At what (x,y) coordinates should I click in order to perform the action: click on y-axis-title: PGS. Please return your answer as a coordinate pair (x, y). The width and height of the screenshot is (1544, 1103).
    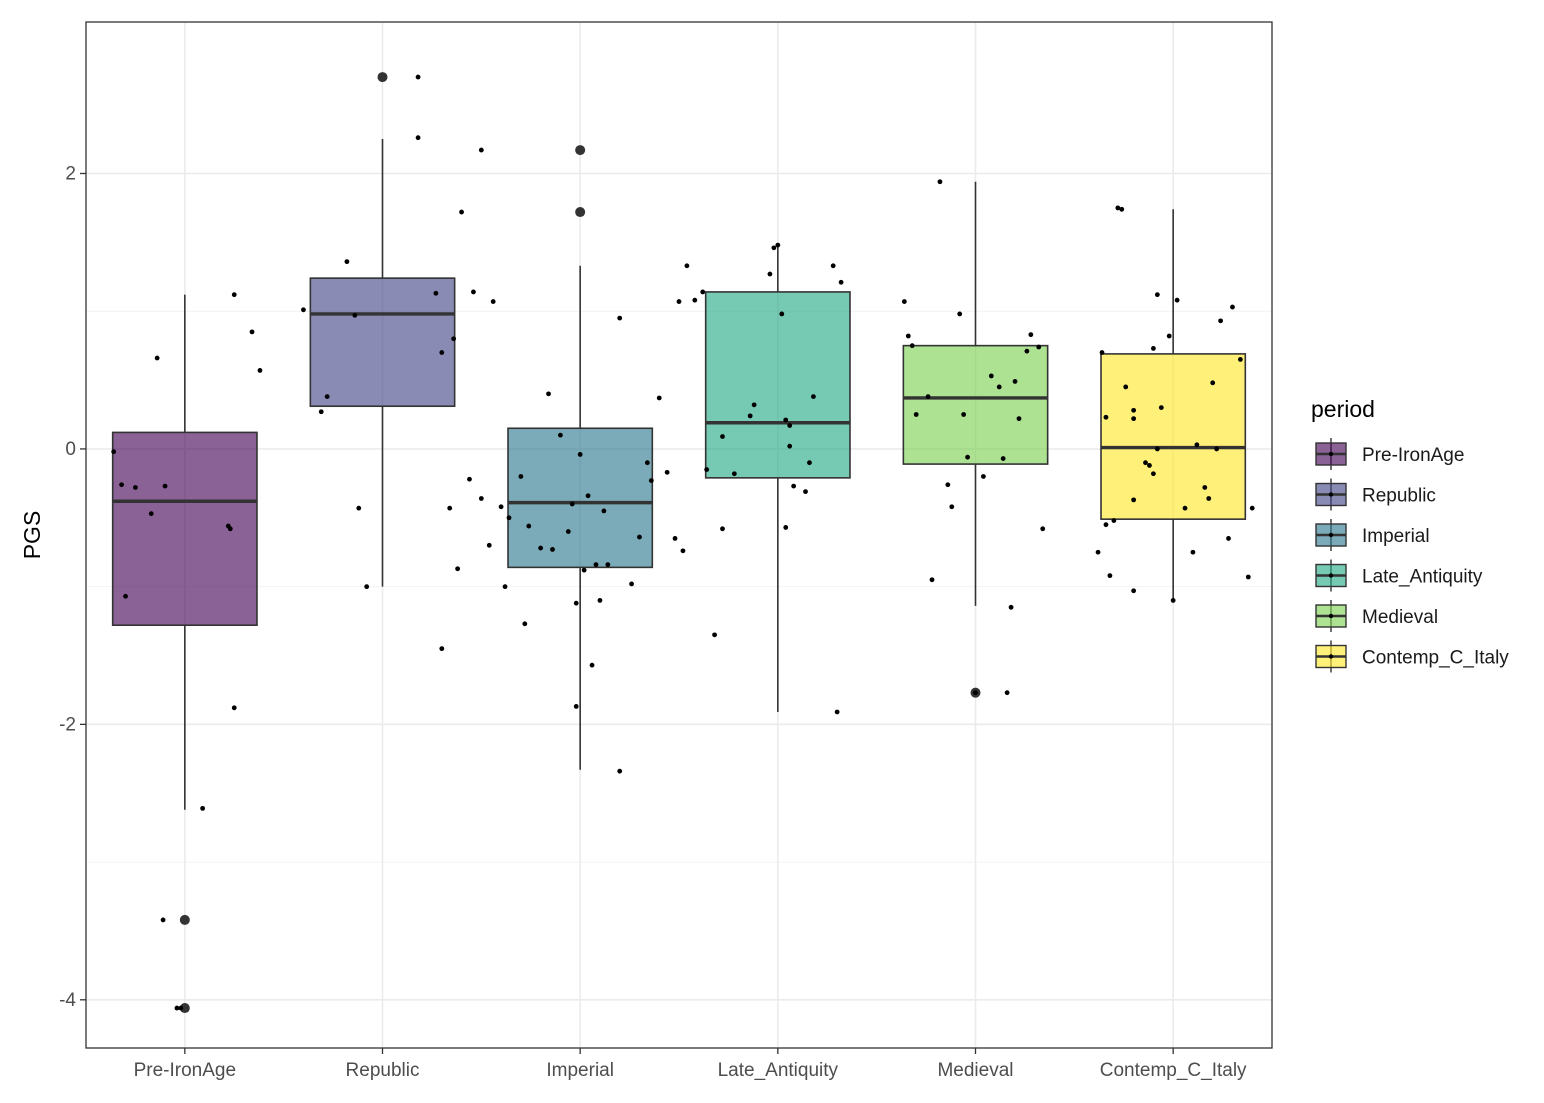
    Looking at the image, I should click on (32, 535).